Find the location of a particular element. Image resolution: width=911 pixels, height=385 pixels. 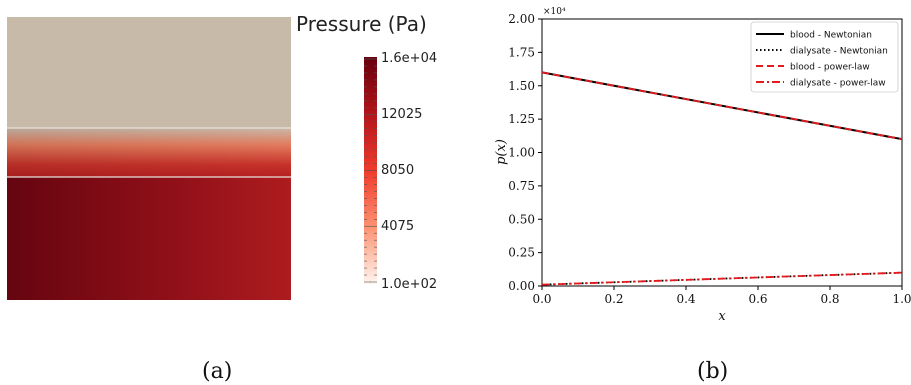

colorbar-tick-label: 4075 is located at coordinates (397, 226).